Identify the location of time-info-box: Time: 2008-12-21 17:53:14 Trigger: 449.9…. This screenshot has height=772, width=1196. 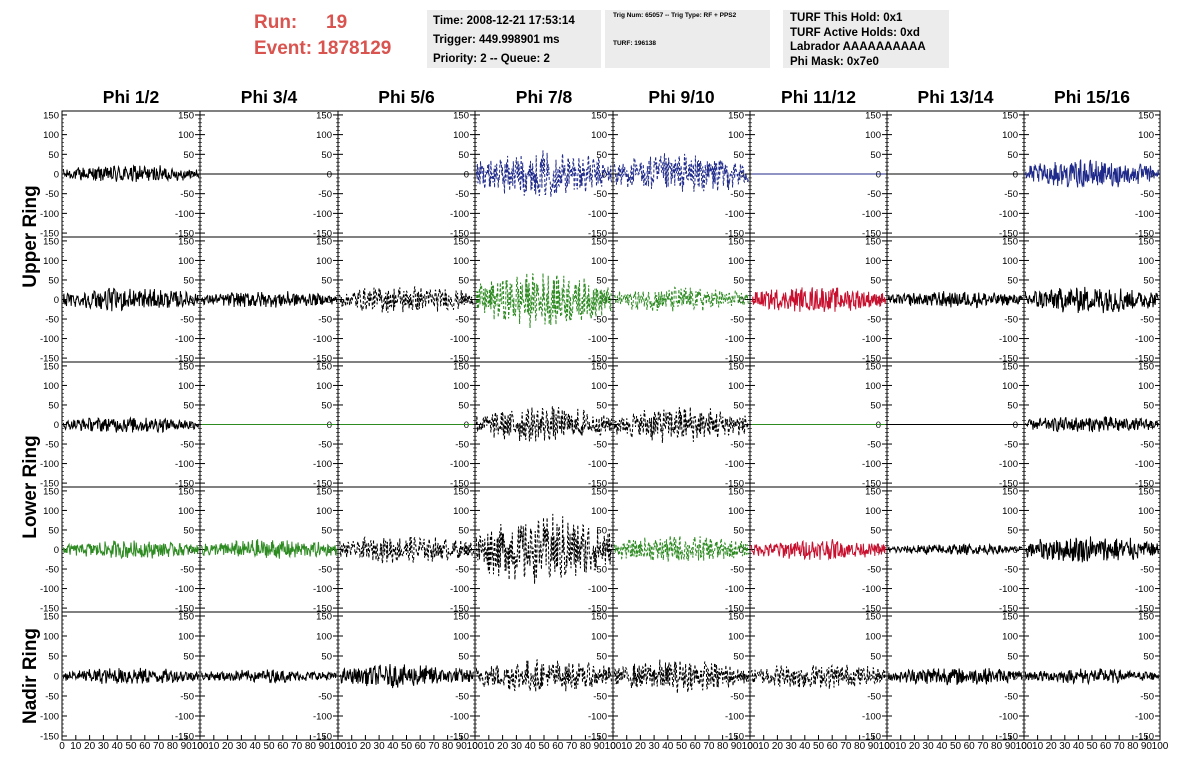
(514, 39).